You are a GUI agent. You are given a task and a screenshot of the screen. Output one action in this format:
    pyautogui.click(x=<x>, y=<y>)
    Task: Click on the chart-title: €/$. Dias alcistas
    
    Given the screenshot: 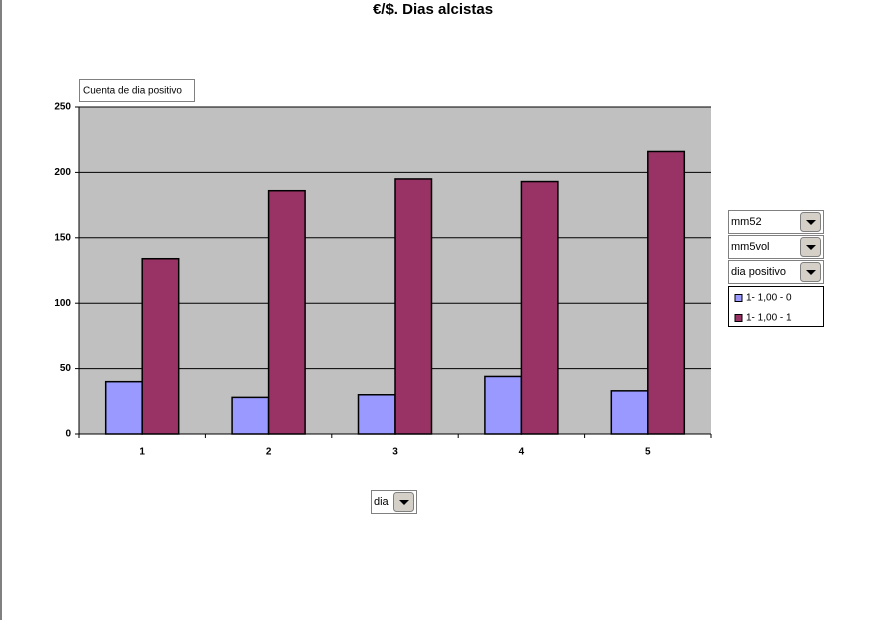 What is the action you would take?
    pyautogui.click(x=433, y=9)
    